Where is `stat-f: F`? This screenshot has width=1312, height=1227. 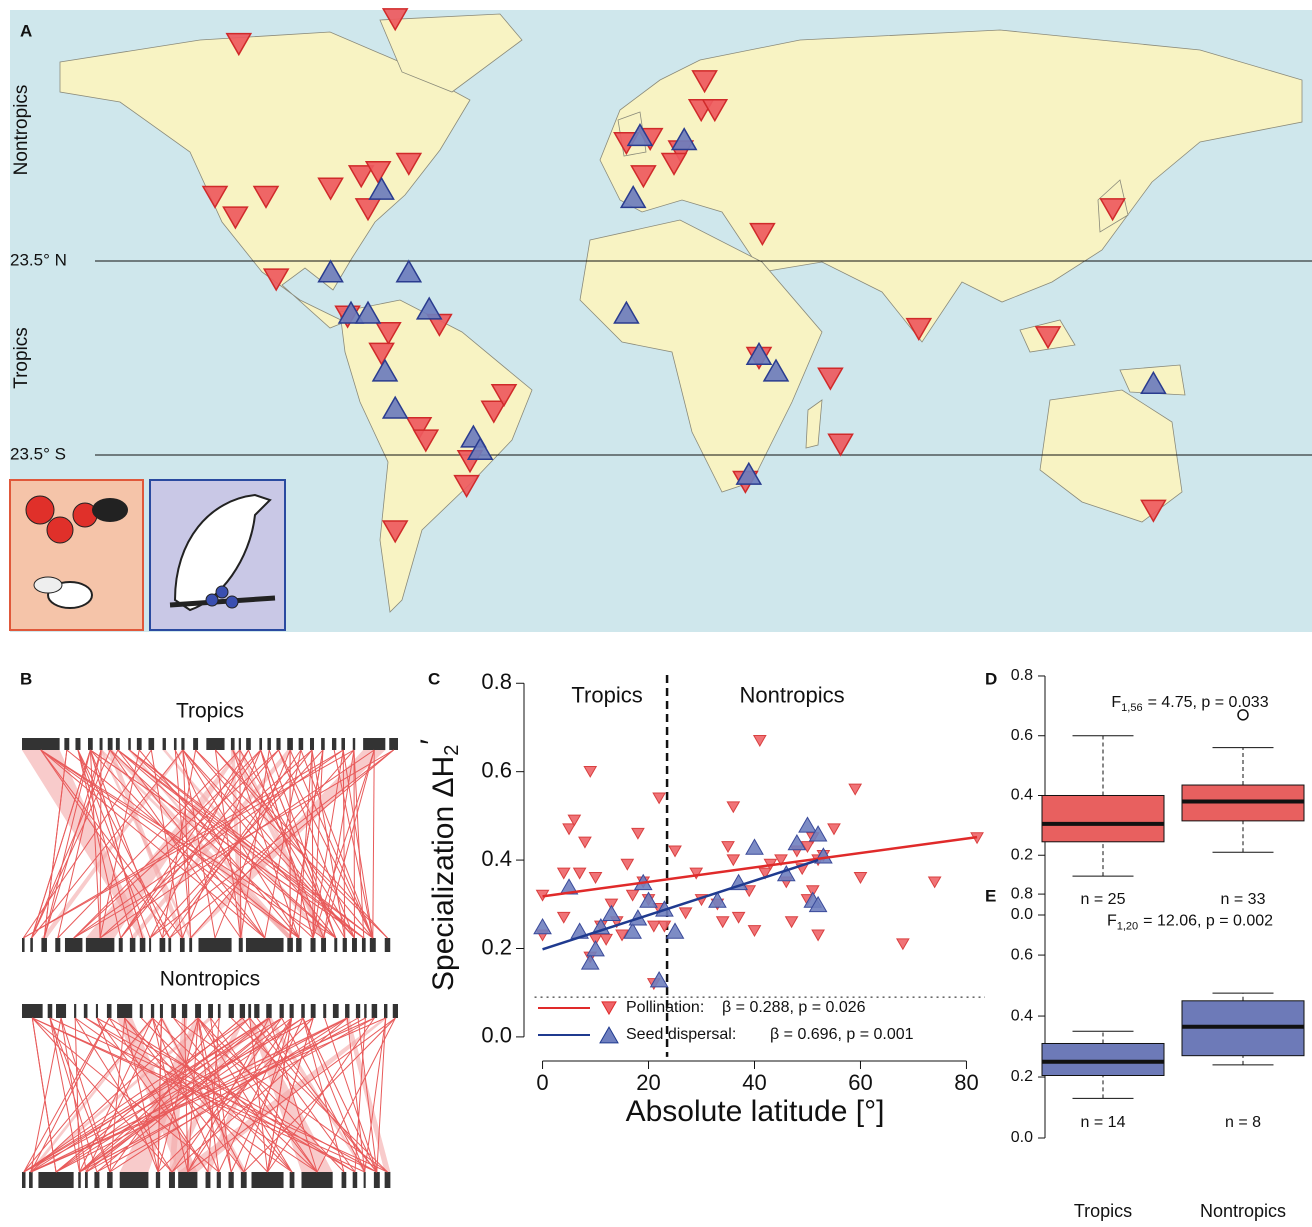
stat-f: F is located at coordinates (1112, 921).